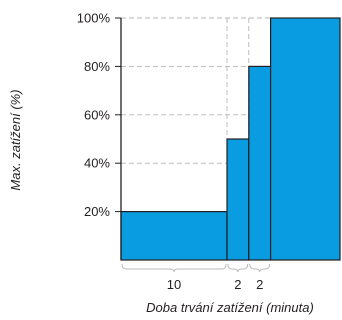 The height and width of the screenshot is (320, 342). What do you see at coordinates (97, 66) in the screenshot?
I see `y-tick-label-4: 80%` at bounding box center [97, 66].